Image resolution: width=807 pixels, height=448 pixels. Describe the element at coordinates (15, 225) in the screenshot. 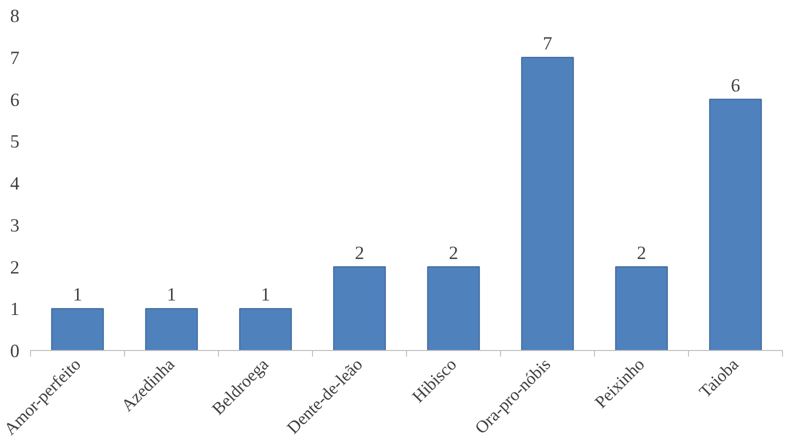

I see `y-tick-label: 3` at that location.